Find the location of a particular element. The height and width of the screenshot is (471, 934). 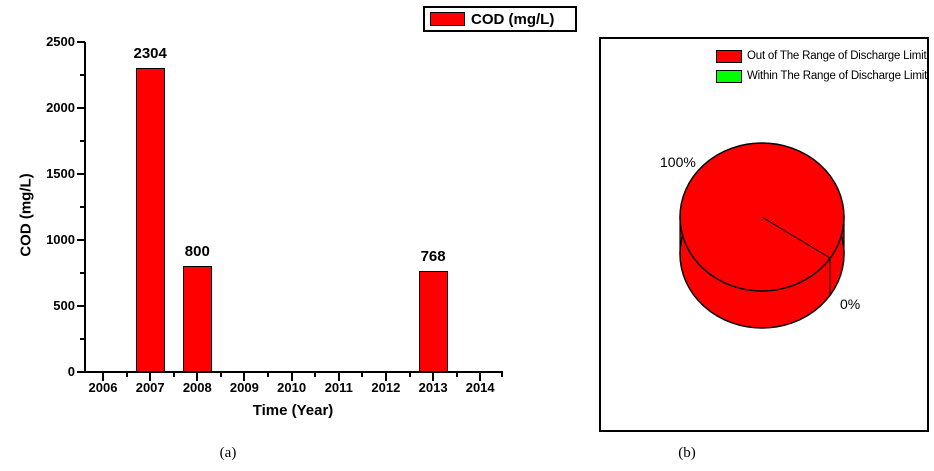

y-tick-label: 1000 is located at coordinates (60, 239).